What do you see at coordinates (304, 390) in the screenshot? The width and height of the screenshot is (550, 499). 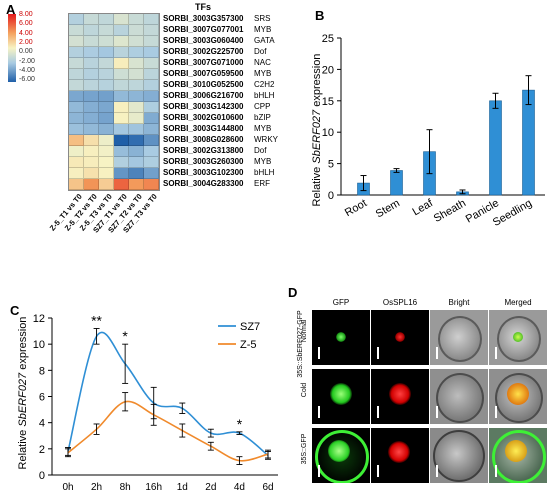 I see `row-label-cold: Cold` at bounding box center [304, 390].